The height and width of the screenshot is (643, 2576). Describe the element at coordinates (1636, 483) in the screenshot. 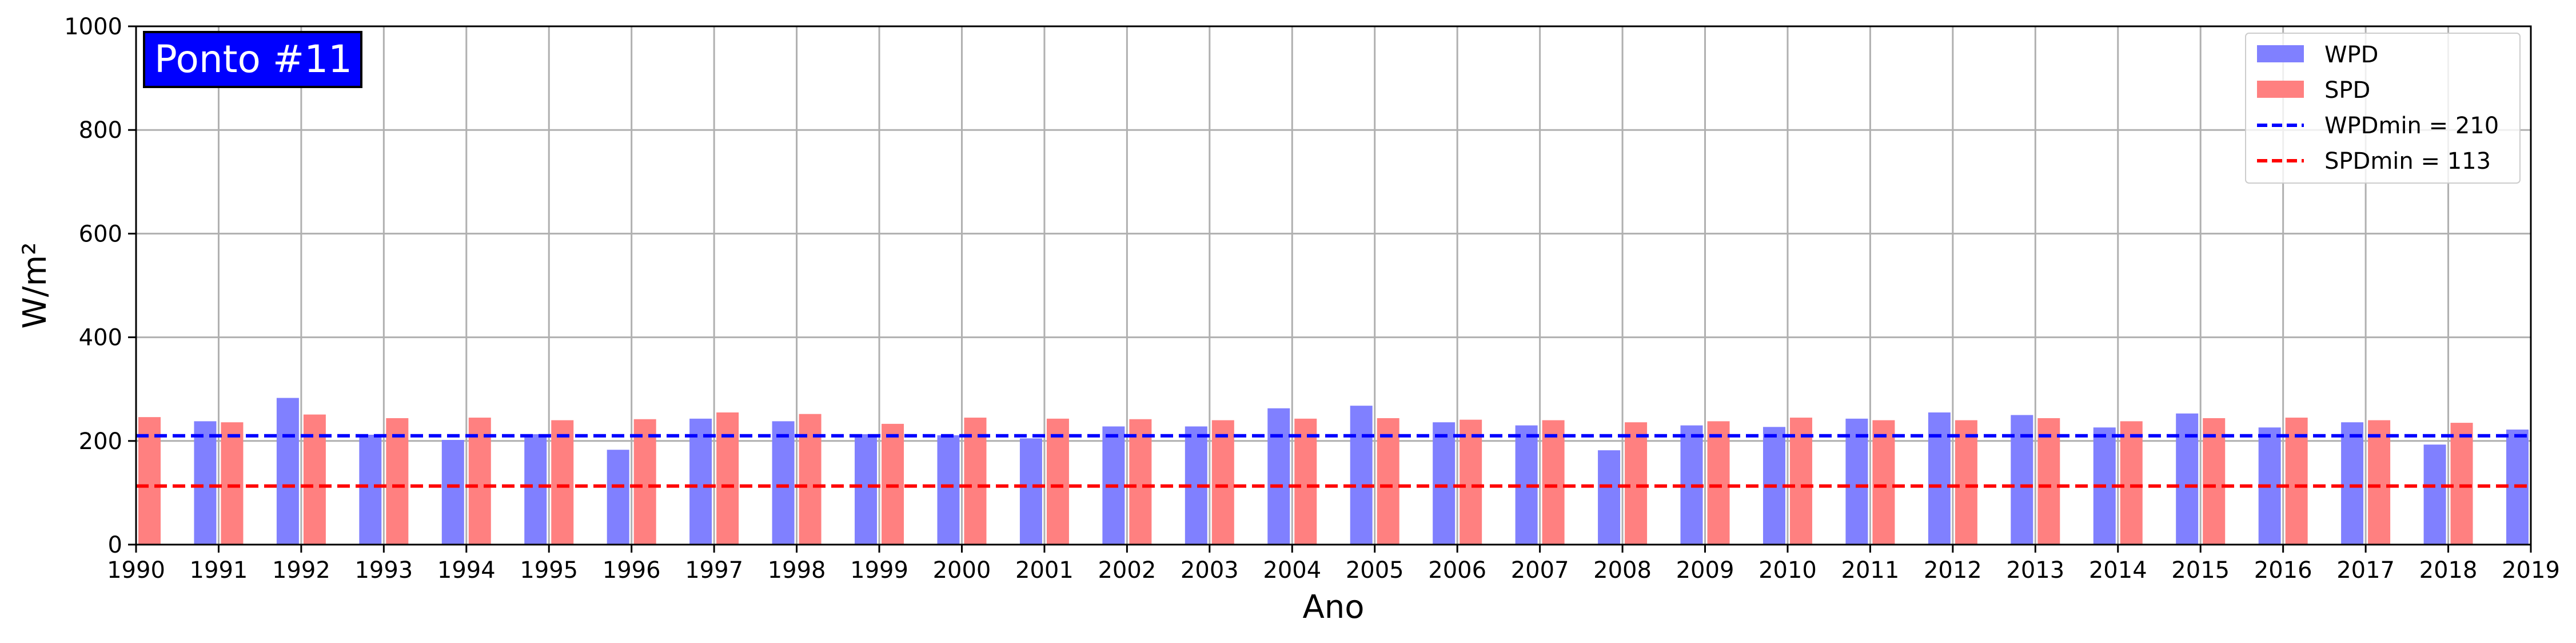

I see `bar-spd-2008` at that location.